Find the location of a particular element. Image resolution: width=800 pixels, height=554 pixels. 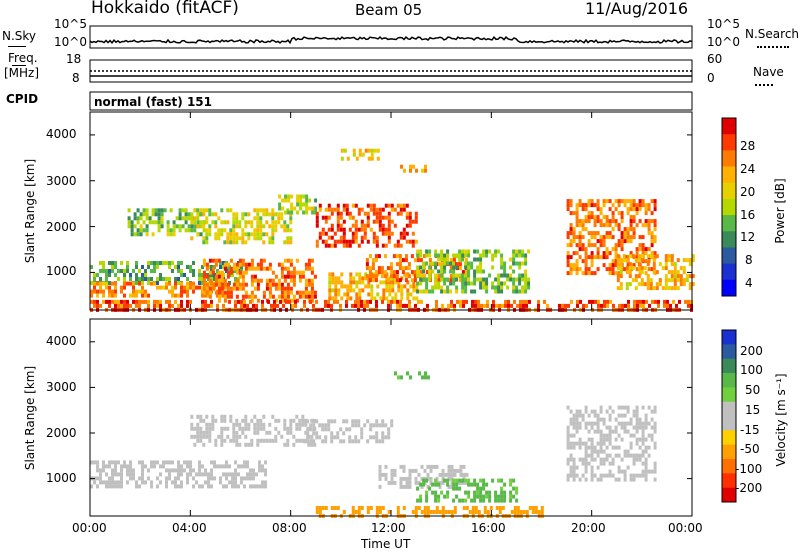

freq-label: Freq. is located at coordinates (23, 58).